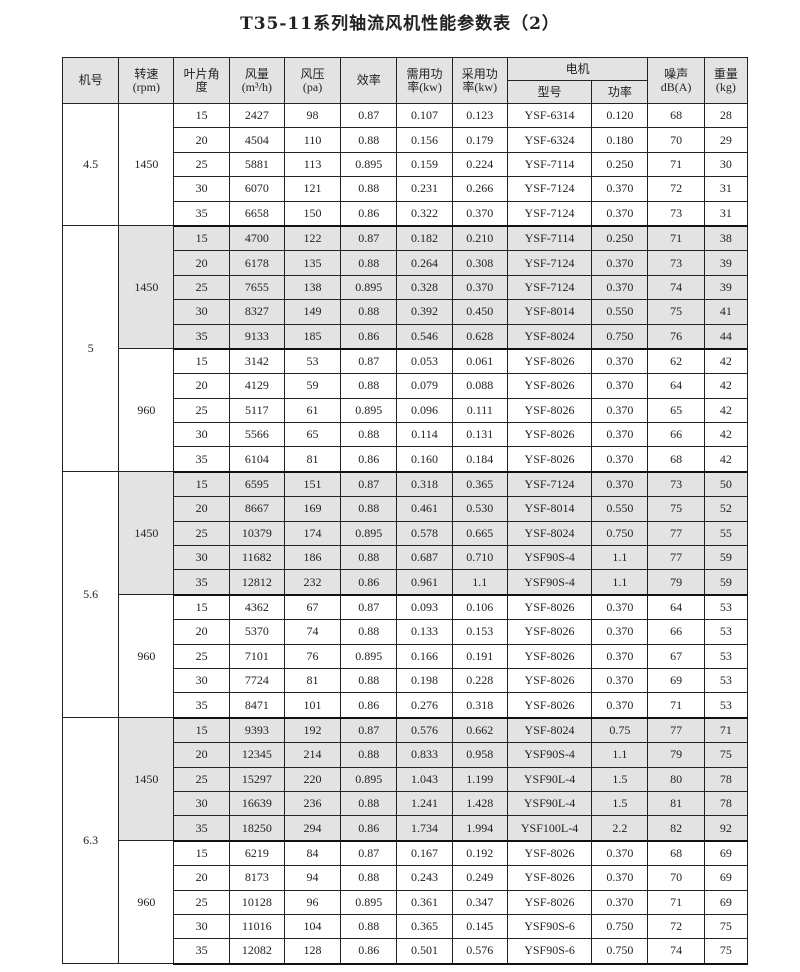  Describe the element at coordinates (256, 878) in the screenshot. I see `cell-flow: 8173` at that location.